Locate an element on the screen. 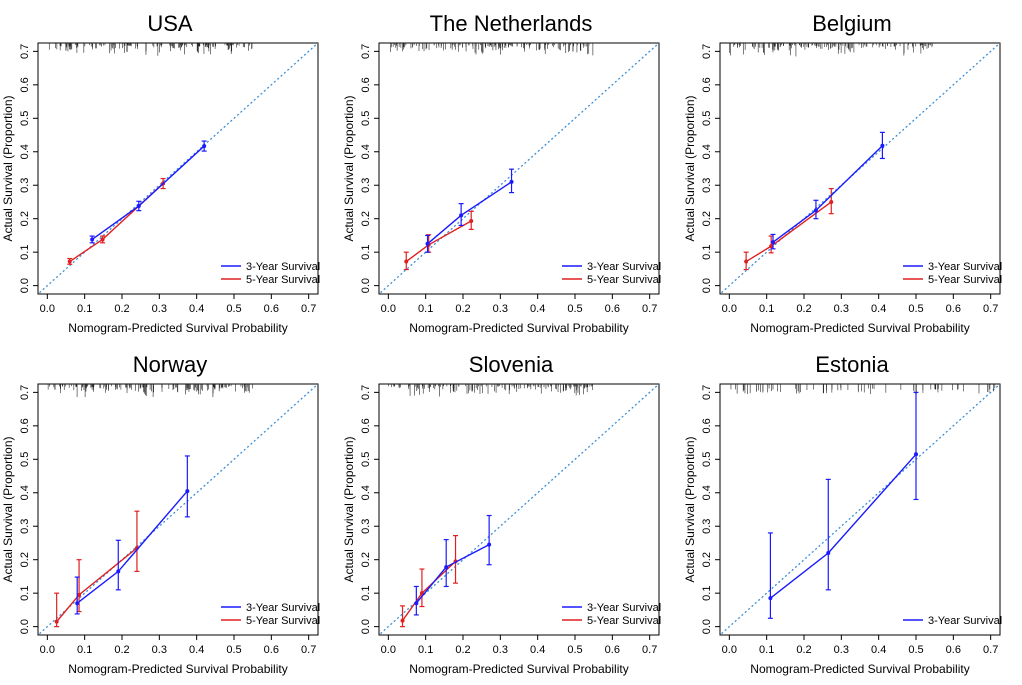 This screenshot has width=1022, height=685. plot-title: Belgium is located at coordinates (851, 23).